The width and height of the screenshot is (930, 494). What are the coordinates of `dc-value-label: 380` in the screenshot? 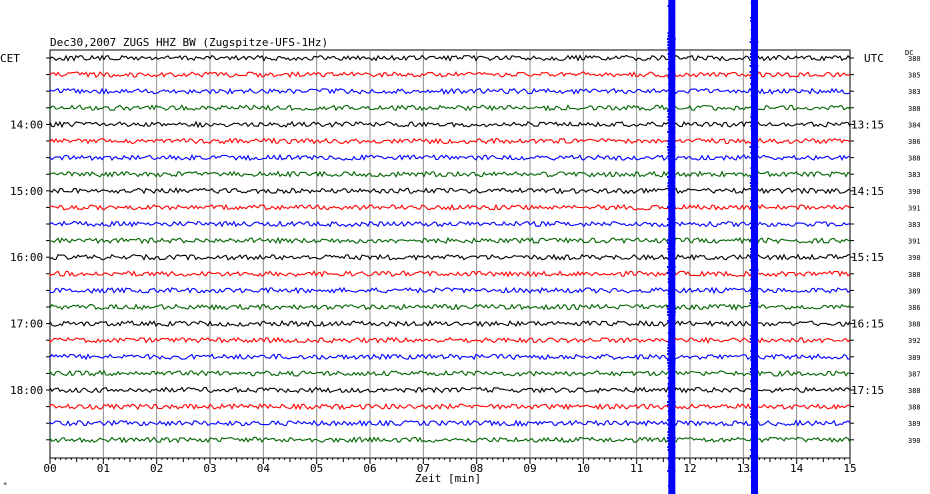 It's located at (914, 59).